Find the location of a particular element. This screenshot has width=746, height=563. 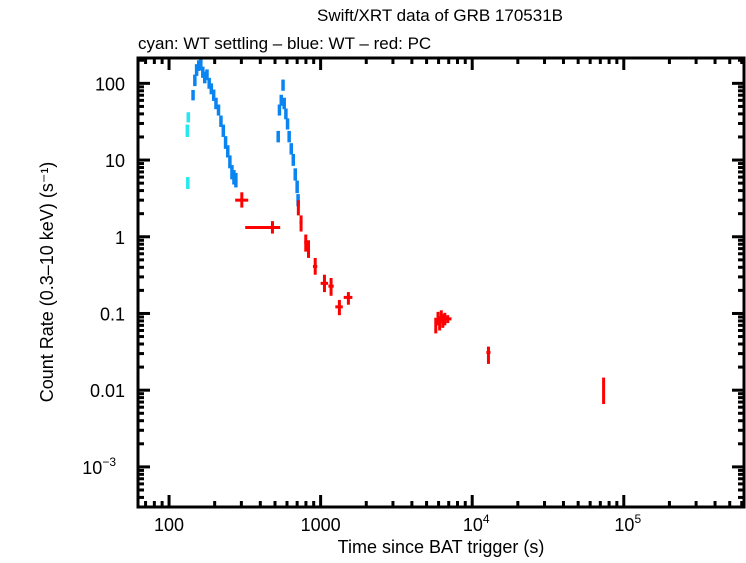

y-tick-label: 10 is located at coordinates (115, 161).